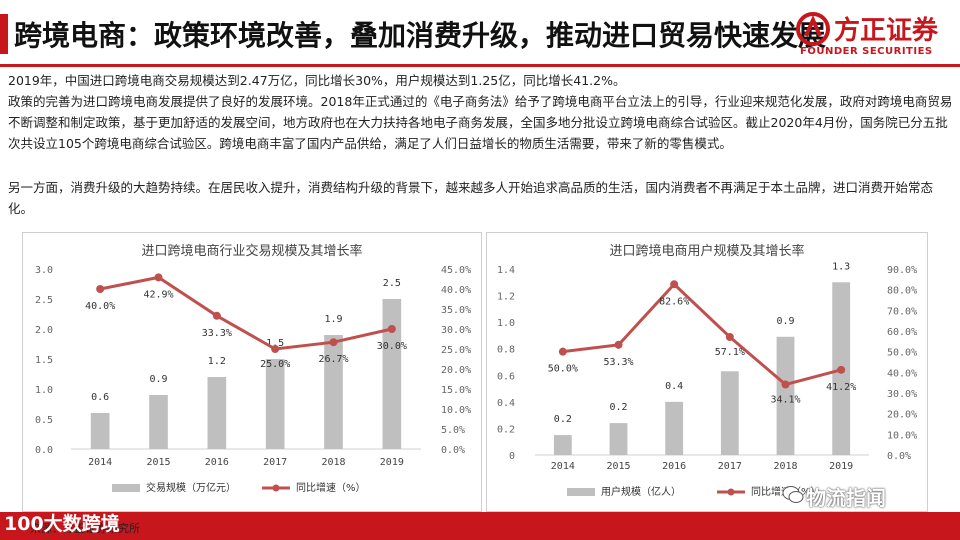  Describe the element at coordinates (641, 491) in the screenshot. I see `legend-bar-label: 用户规模（亿人）` at that location.